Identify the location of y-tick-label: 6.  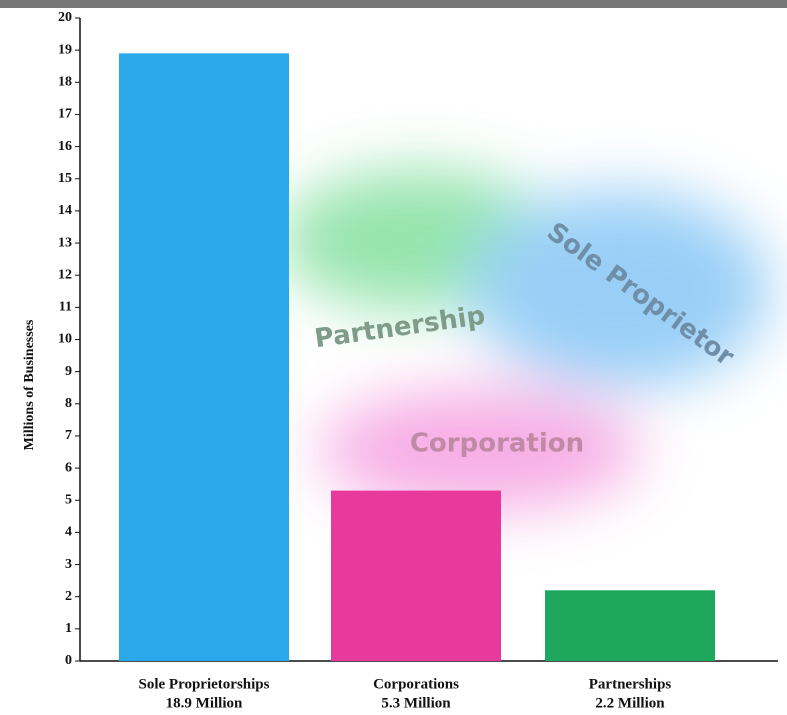
(68, 467).